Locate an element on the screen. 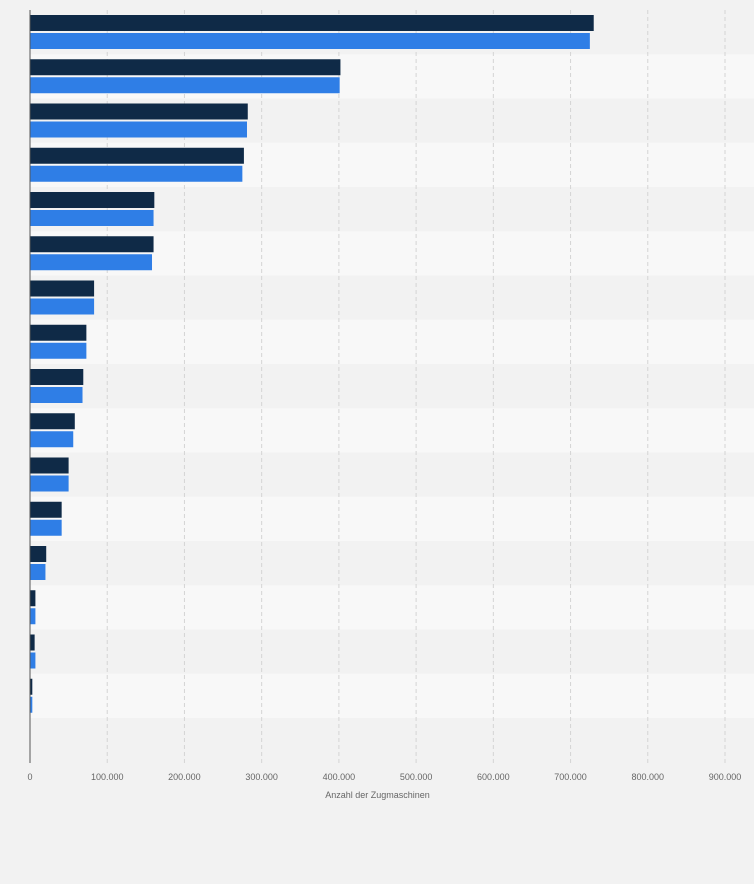 The image size is (754, 884). bar-series1-row14 is located at coordinates (33, 598).